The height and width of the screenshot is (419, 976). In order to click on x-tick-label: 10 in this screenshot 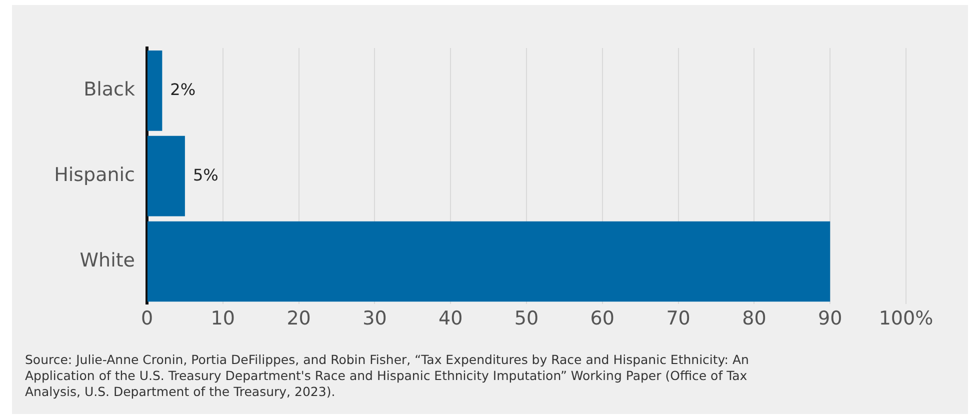, I will do `click(222, 319)`.